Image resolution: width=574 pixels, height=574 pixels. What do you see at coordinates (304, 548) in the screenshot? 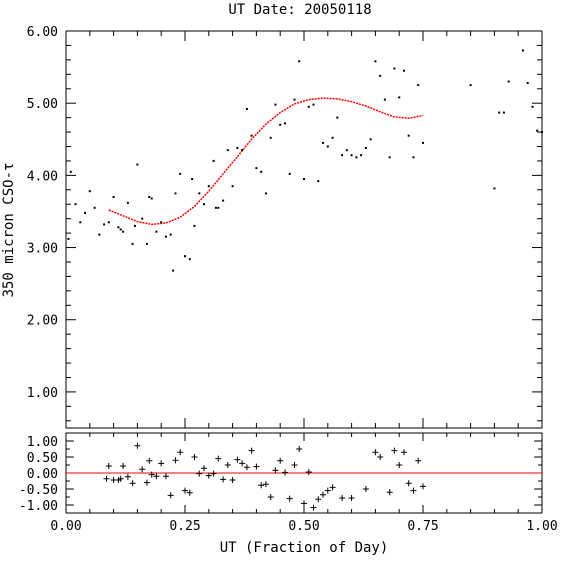
I see `x-axis-label: UT (Fraction of Day)` at bounding box center [304, 548].